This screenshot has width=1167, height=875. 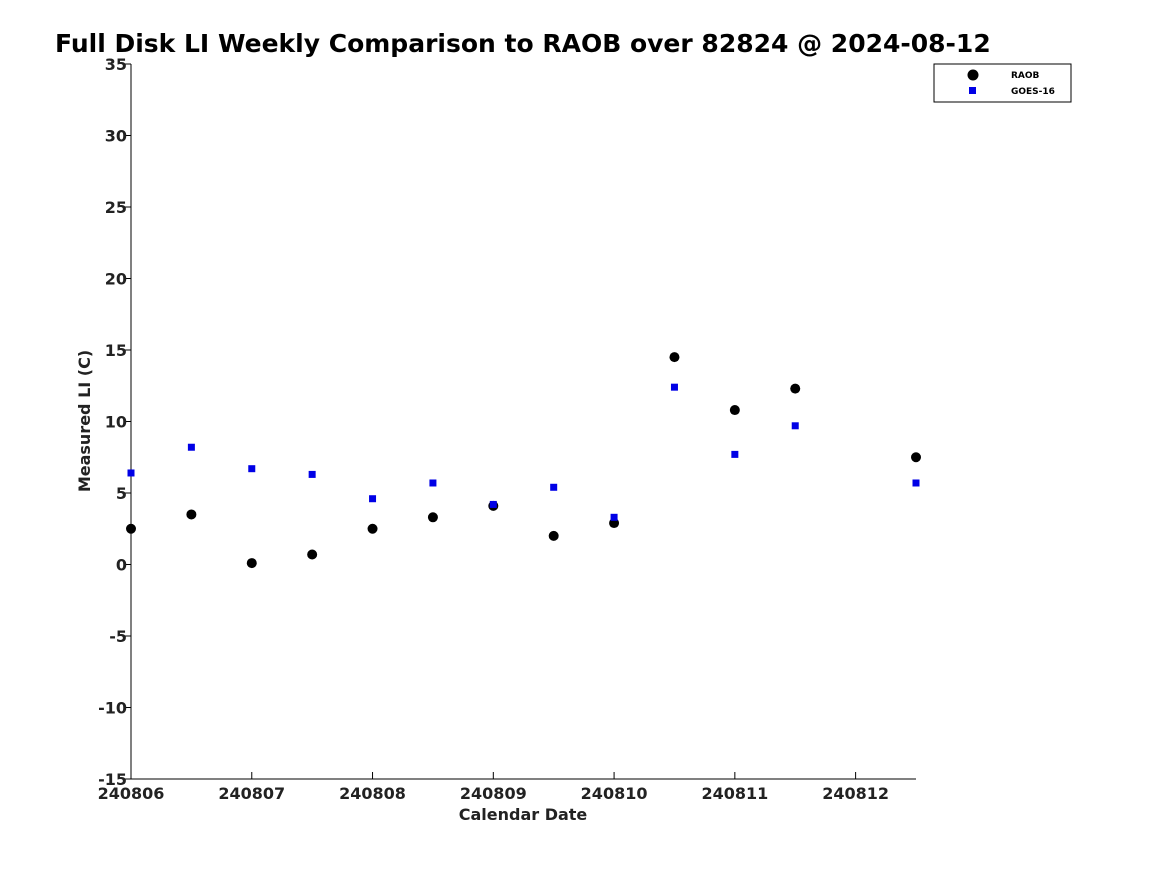 What do you see at coordinates (523, 814) in the screenshot?
I see `x-axis-label: Calendar Date` at bounding box center [523, 814].